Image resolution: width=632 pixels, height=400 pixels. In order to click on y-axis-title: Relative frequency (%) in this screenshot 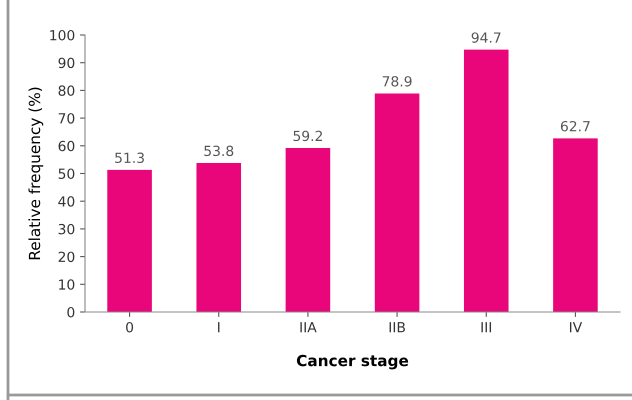, I will do `click(36, 174)`.